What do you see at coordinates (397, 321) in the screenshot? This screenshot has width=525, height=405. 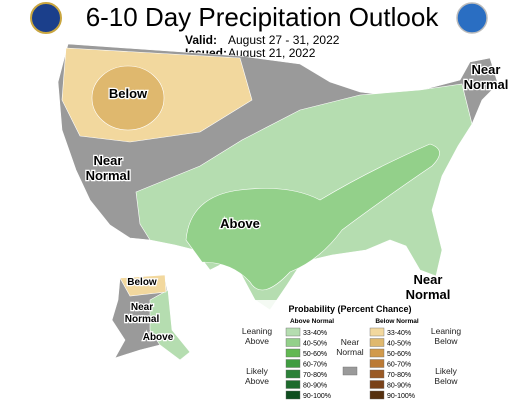 I see `legend-heading: Below Normal` at bounding box center [397, 321].